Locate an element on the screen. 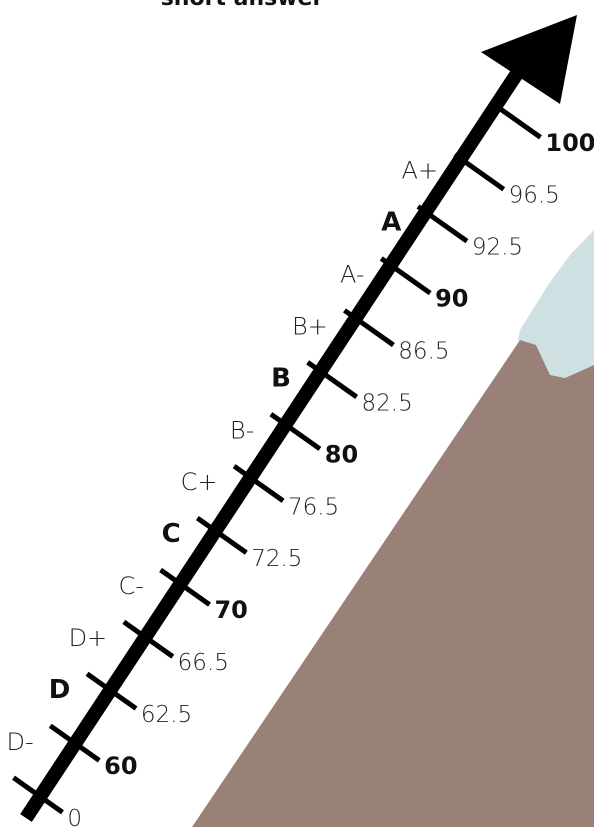 This screenshot has width=594, height=827. grade-label: C- is located at coordinates (131, 586).